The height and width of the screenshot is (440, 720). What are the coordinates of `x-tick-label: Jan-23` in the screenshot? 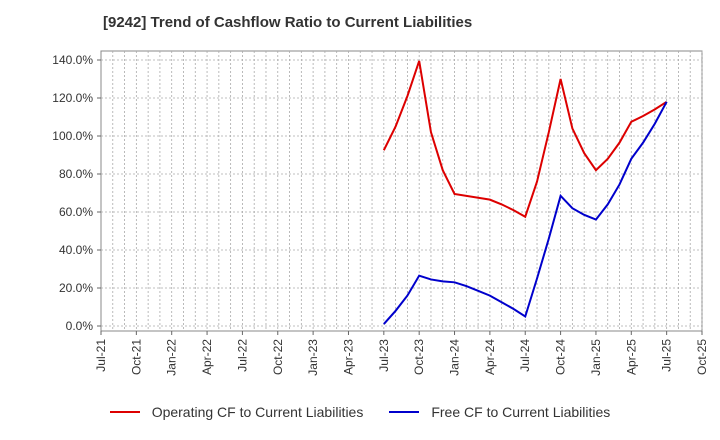 It's located at (313, 357).